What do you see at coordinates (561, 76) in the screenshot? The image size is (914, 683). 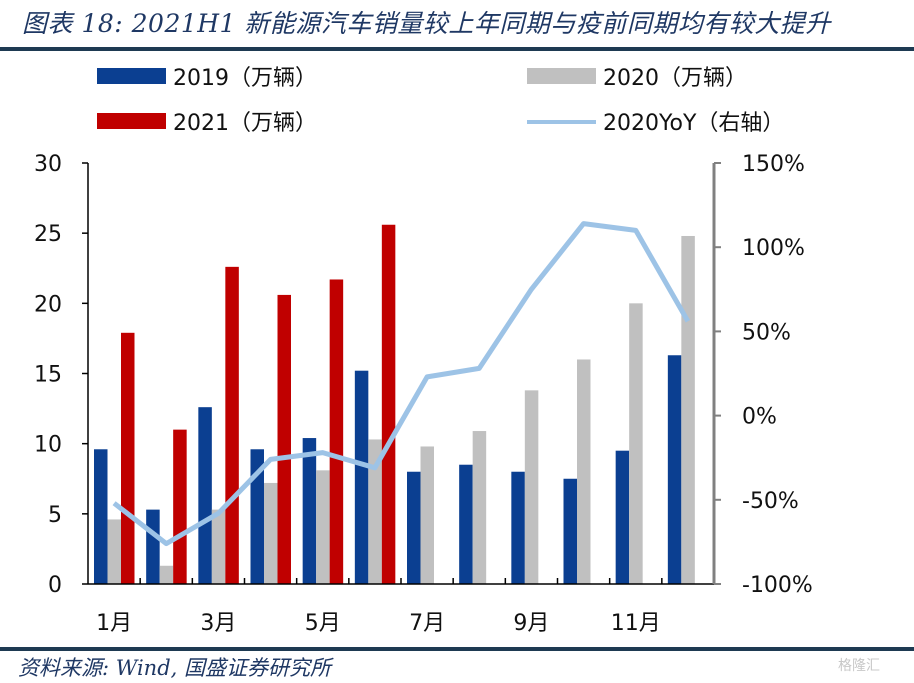 I see `legend-swatch-2020` at bounding box center [561, 76].